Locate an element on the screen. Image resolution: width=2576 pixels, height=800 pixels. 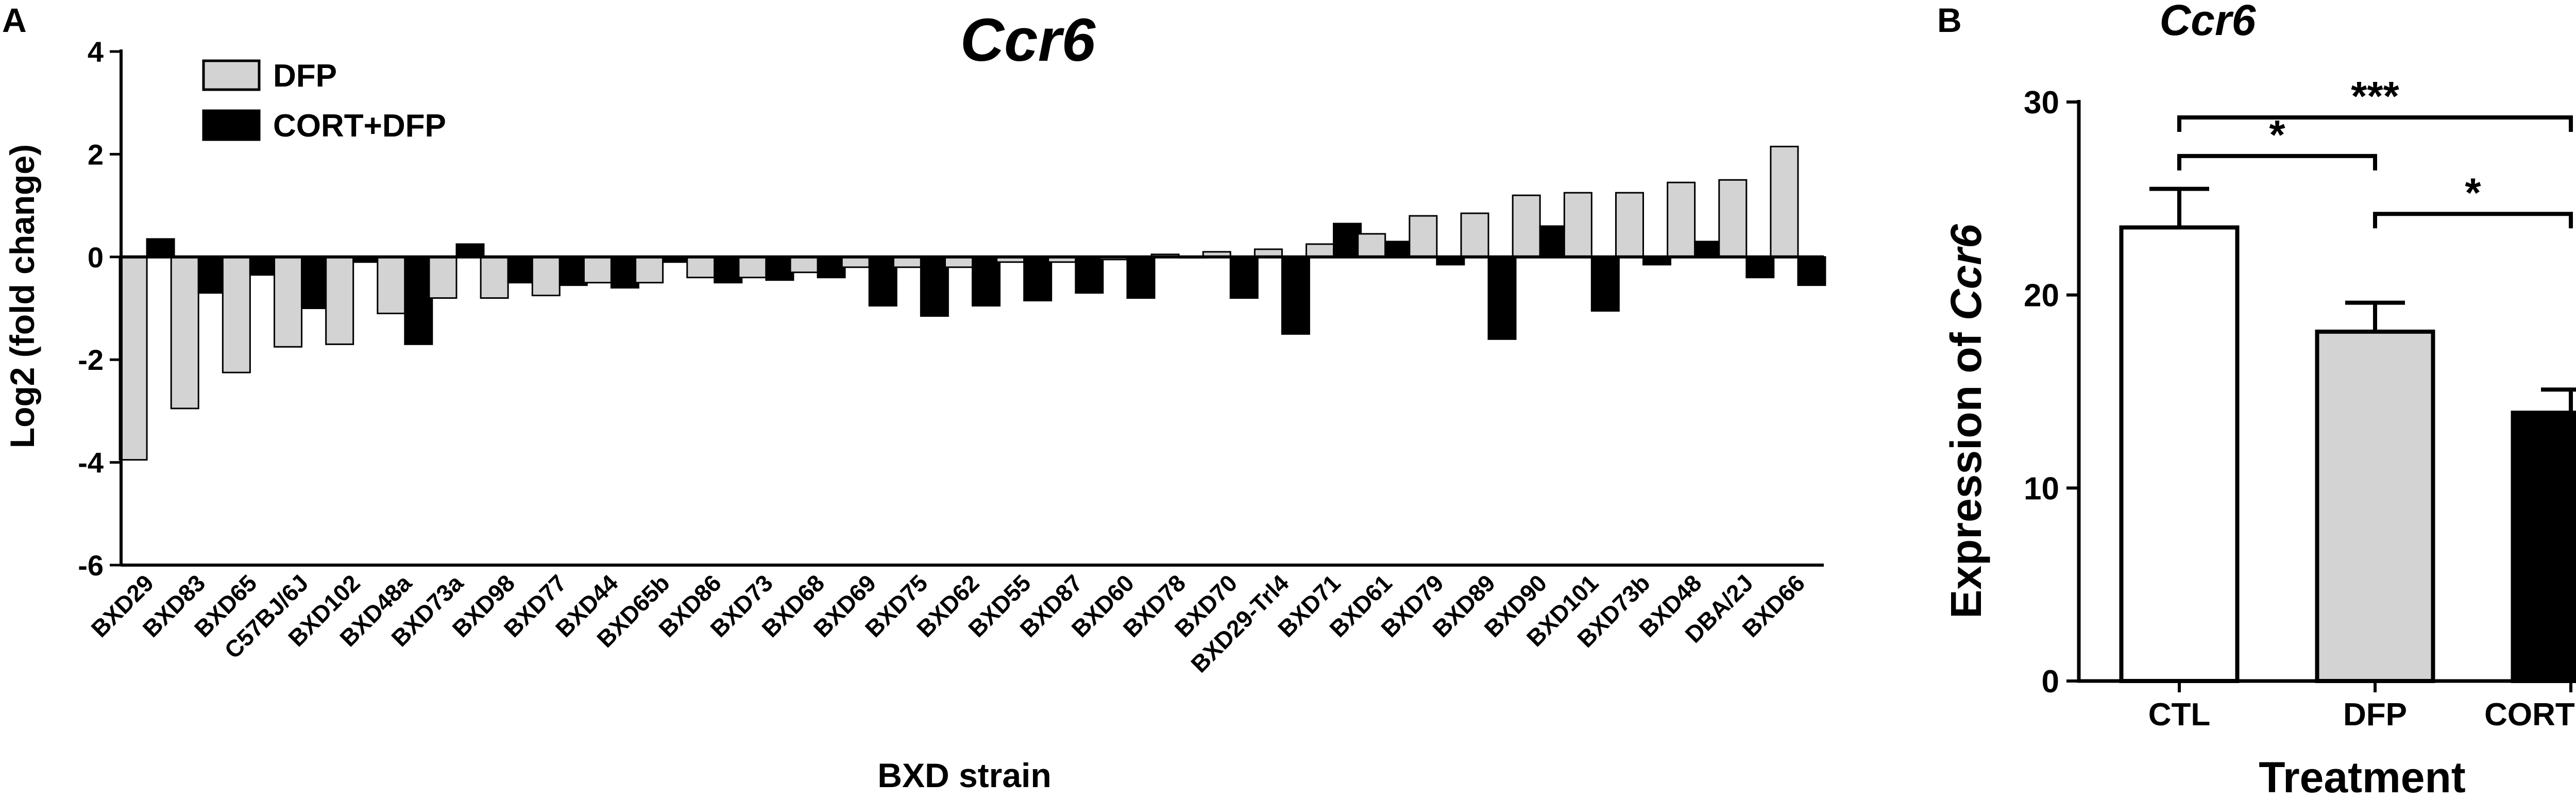
y-tick-label: -6 is located at coordinates (91, 565).